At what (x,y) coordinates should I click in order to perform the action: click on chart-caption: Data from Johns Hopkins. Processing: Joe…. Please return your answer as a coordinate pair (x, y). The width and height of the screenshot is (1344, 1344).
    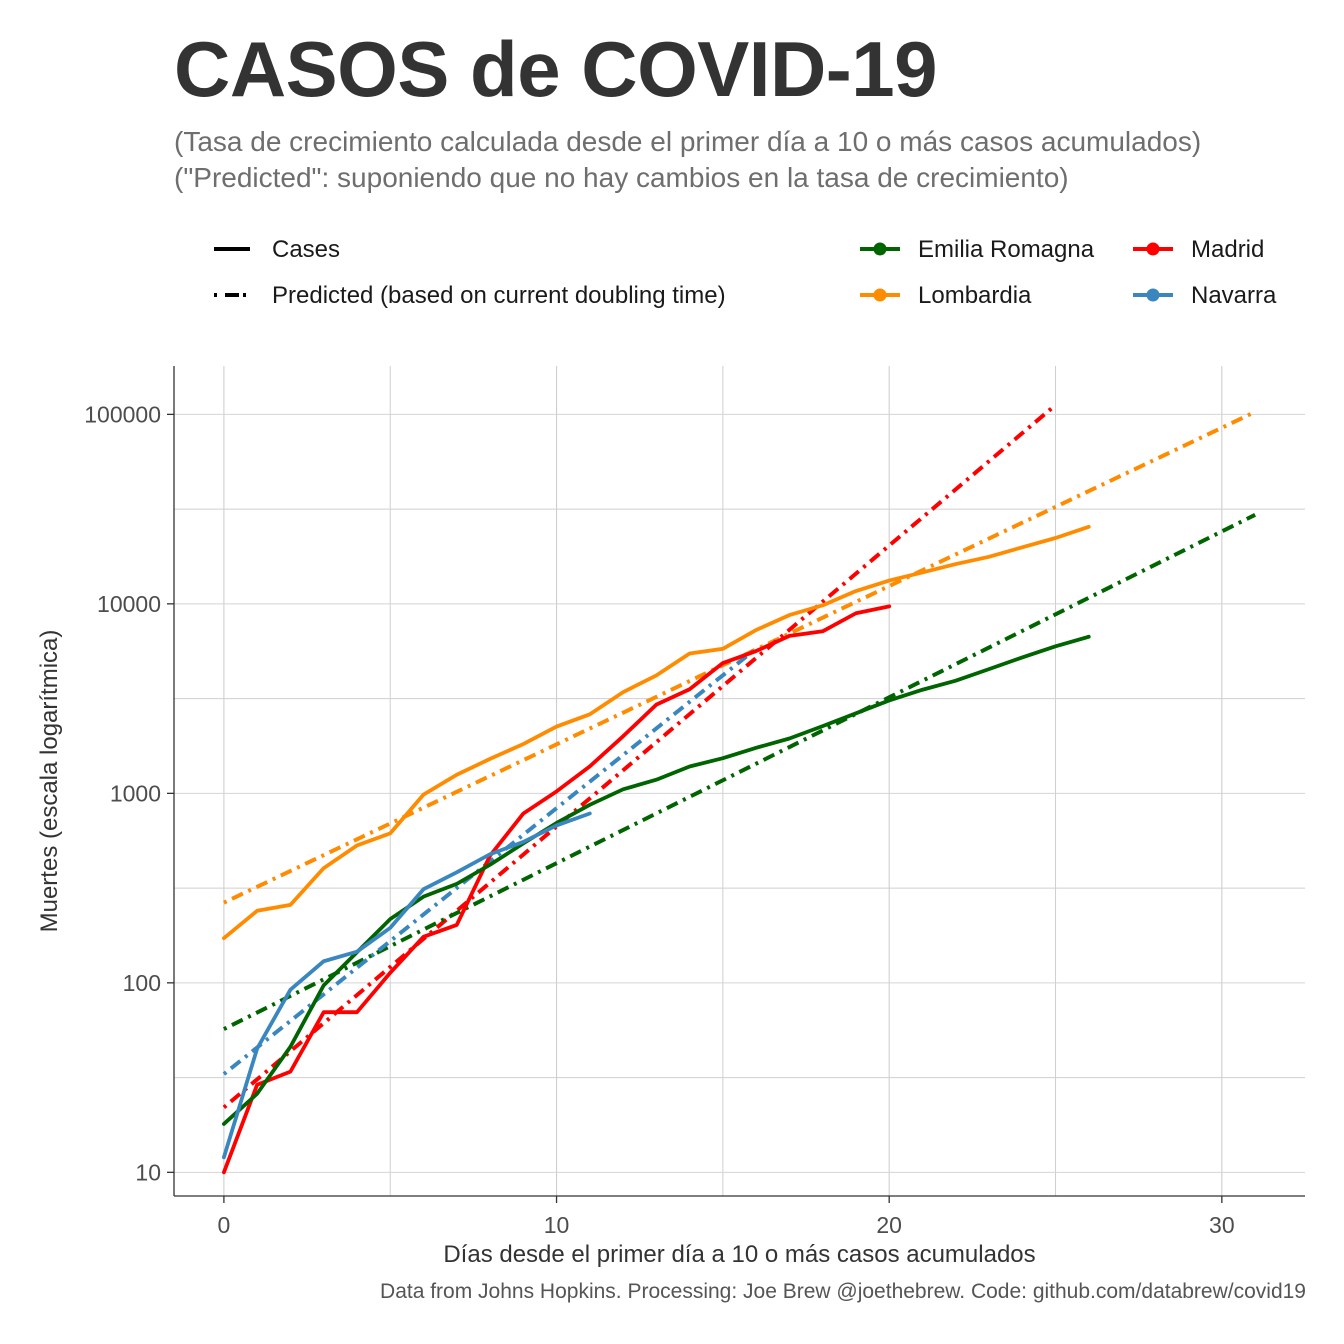
    Looking at the image, I should click on (843, 1291).